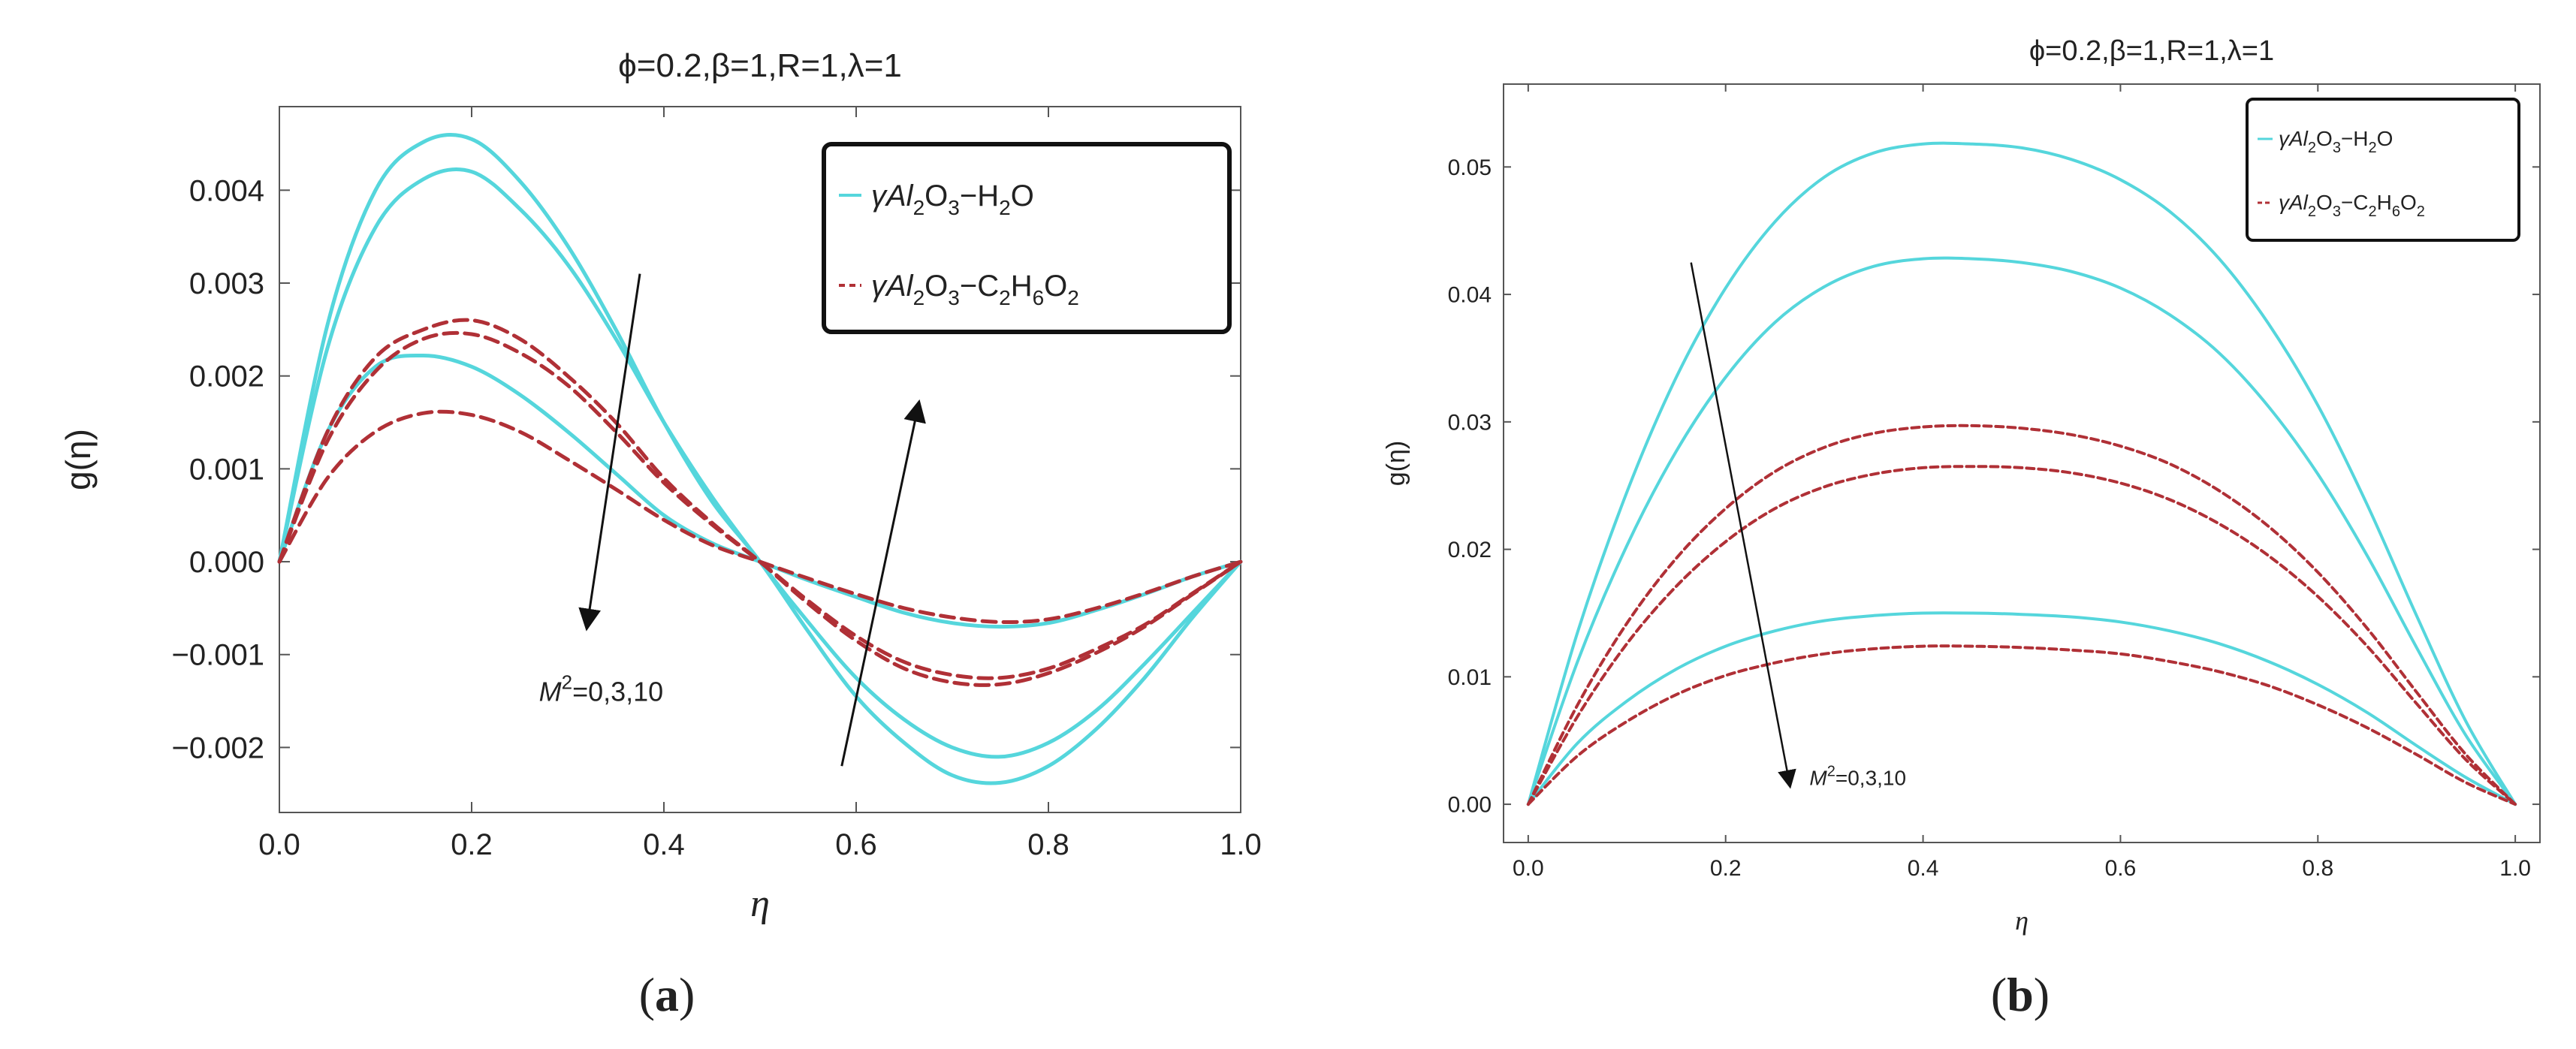 This screenshot has height=1049, width=2576. What do you see at coordinates (227, 376) in the screenshot?
I see `y-tick-label: 0.002` at bounding box center [227, 376].